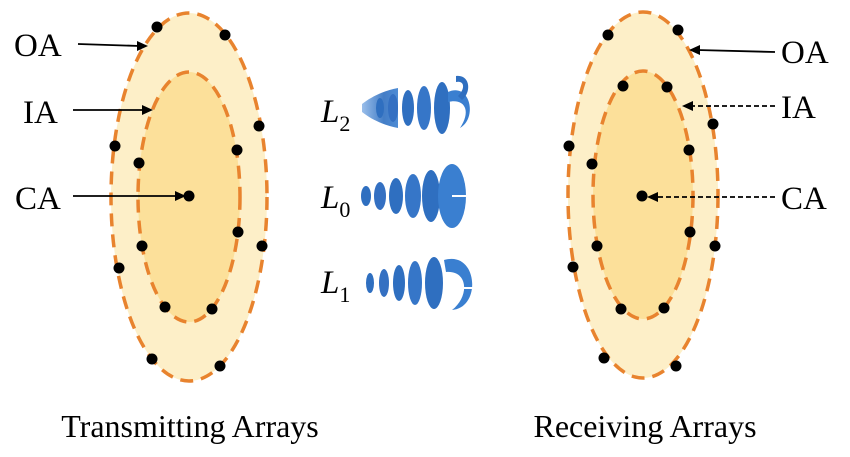 This screenshot has height=457, width=850. What do you see at coordinates (644, 426) in the screenshot?
I see `receiving-caption: Receiving Arrays` at bounding box center [644, 426].